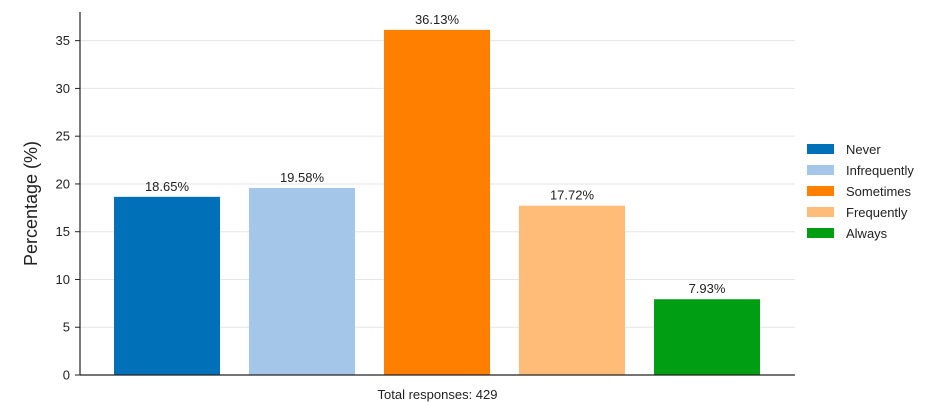  Describe the element at coordinates (63, 231) in the screenshot. I see `y-tick-label-15: 15` at that location.